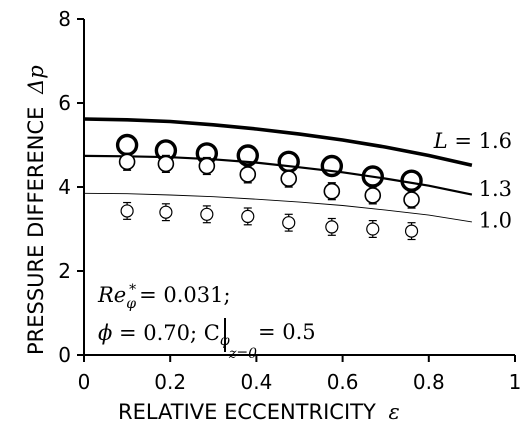 Image resolution: width=526 pixels, height=429 pixels. Describe the element at coordinates (64, 355) in the screenshot. I see `y-tick-label: 0` at that location.